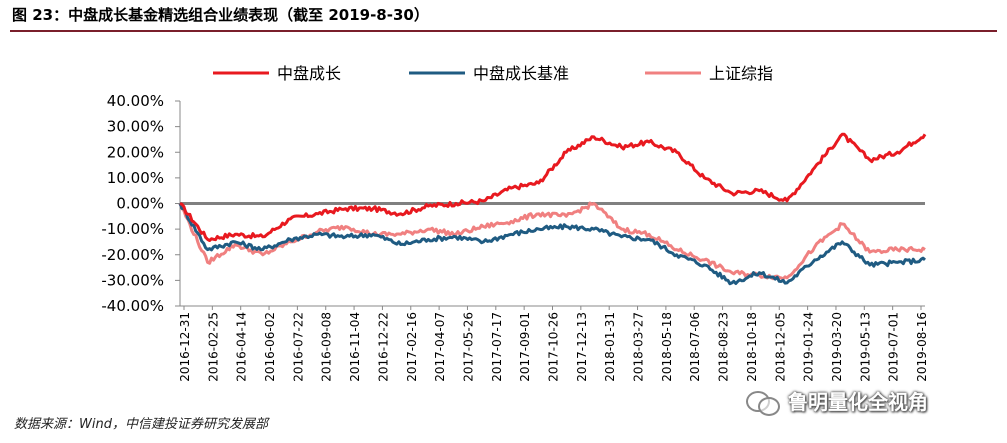  Describe the element at coordinates (135, 127) in the screenshot. I see `y-tick-label: 30.00%` at that location.